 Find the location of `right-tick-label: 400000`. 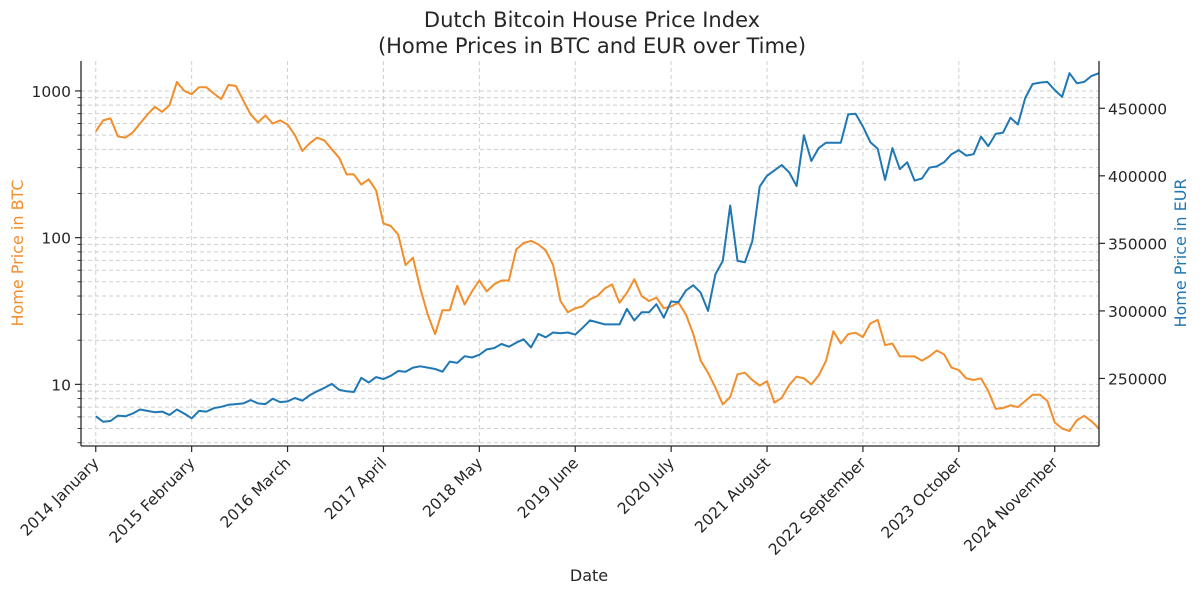

right-tick-label: 400000 is located at coordinates (1137, 177).